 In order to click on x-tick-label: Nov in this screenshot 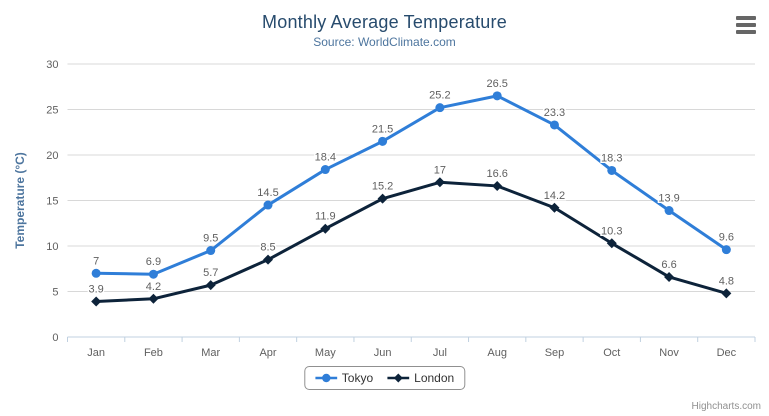, I will do `click(669, 353)`.